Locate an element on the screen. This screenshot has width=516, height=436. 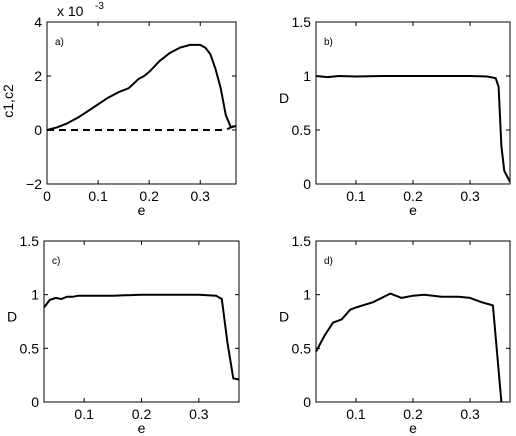
panel-label: b) is located at coordinates (328, 42).